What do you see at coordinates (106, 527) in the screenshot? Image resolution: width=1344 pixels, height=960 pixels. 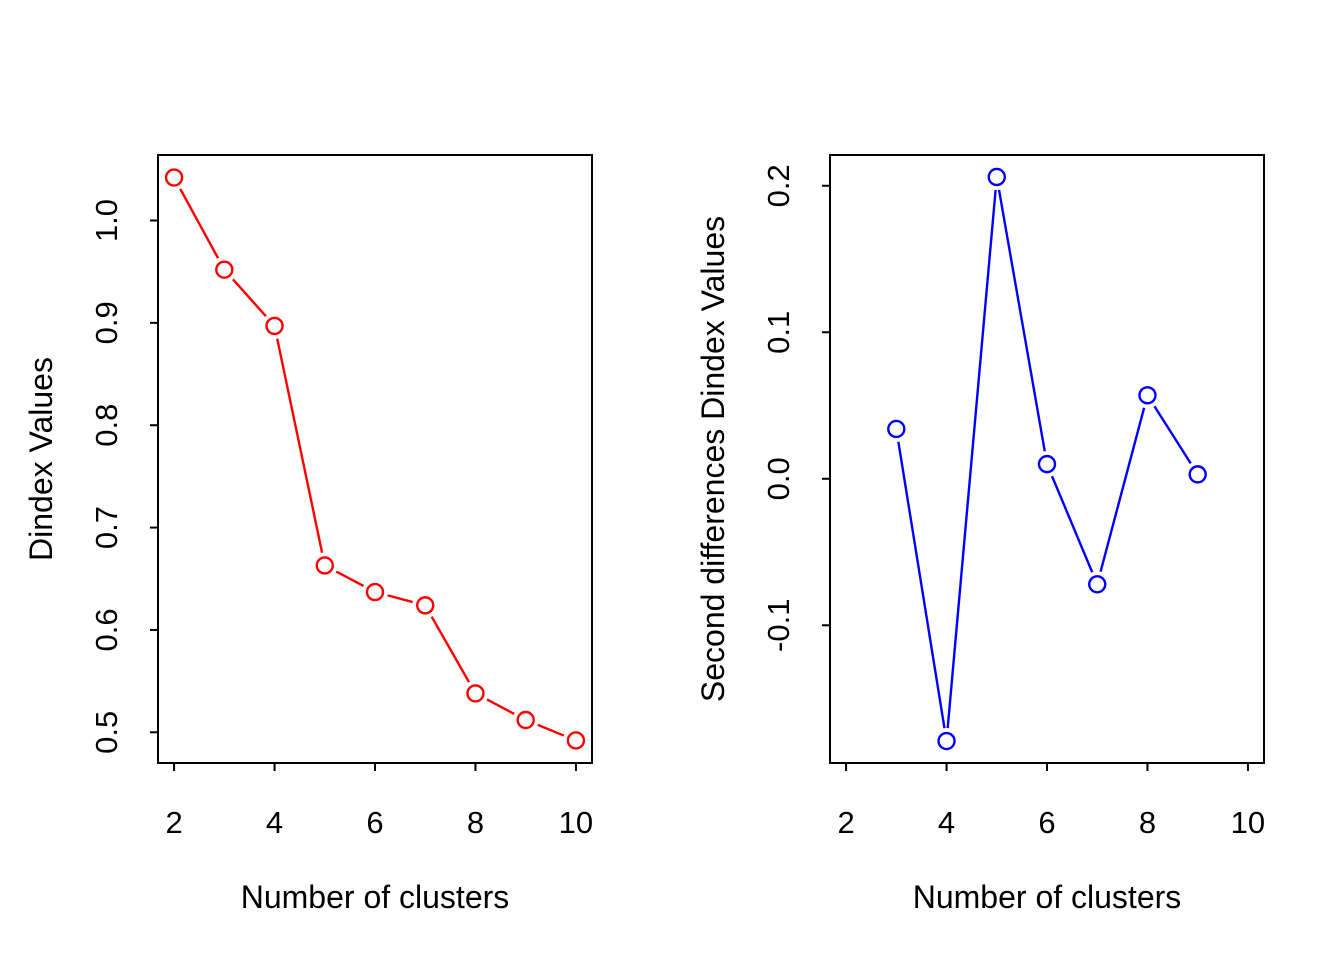 I see `y-axis-tick-label: 0.7` at bounding box center [106, 527].